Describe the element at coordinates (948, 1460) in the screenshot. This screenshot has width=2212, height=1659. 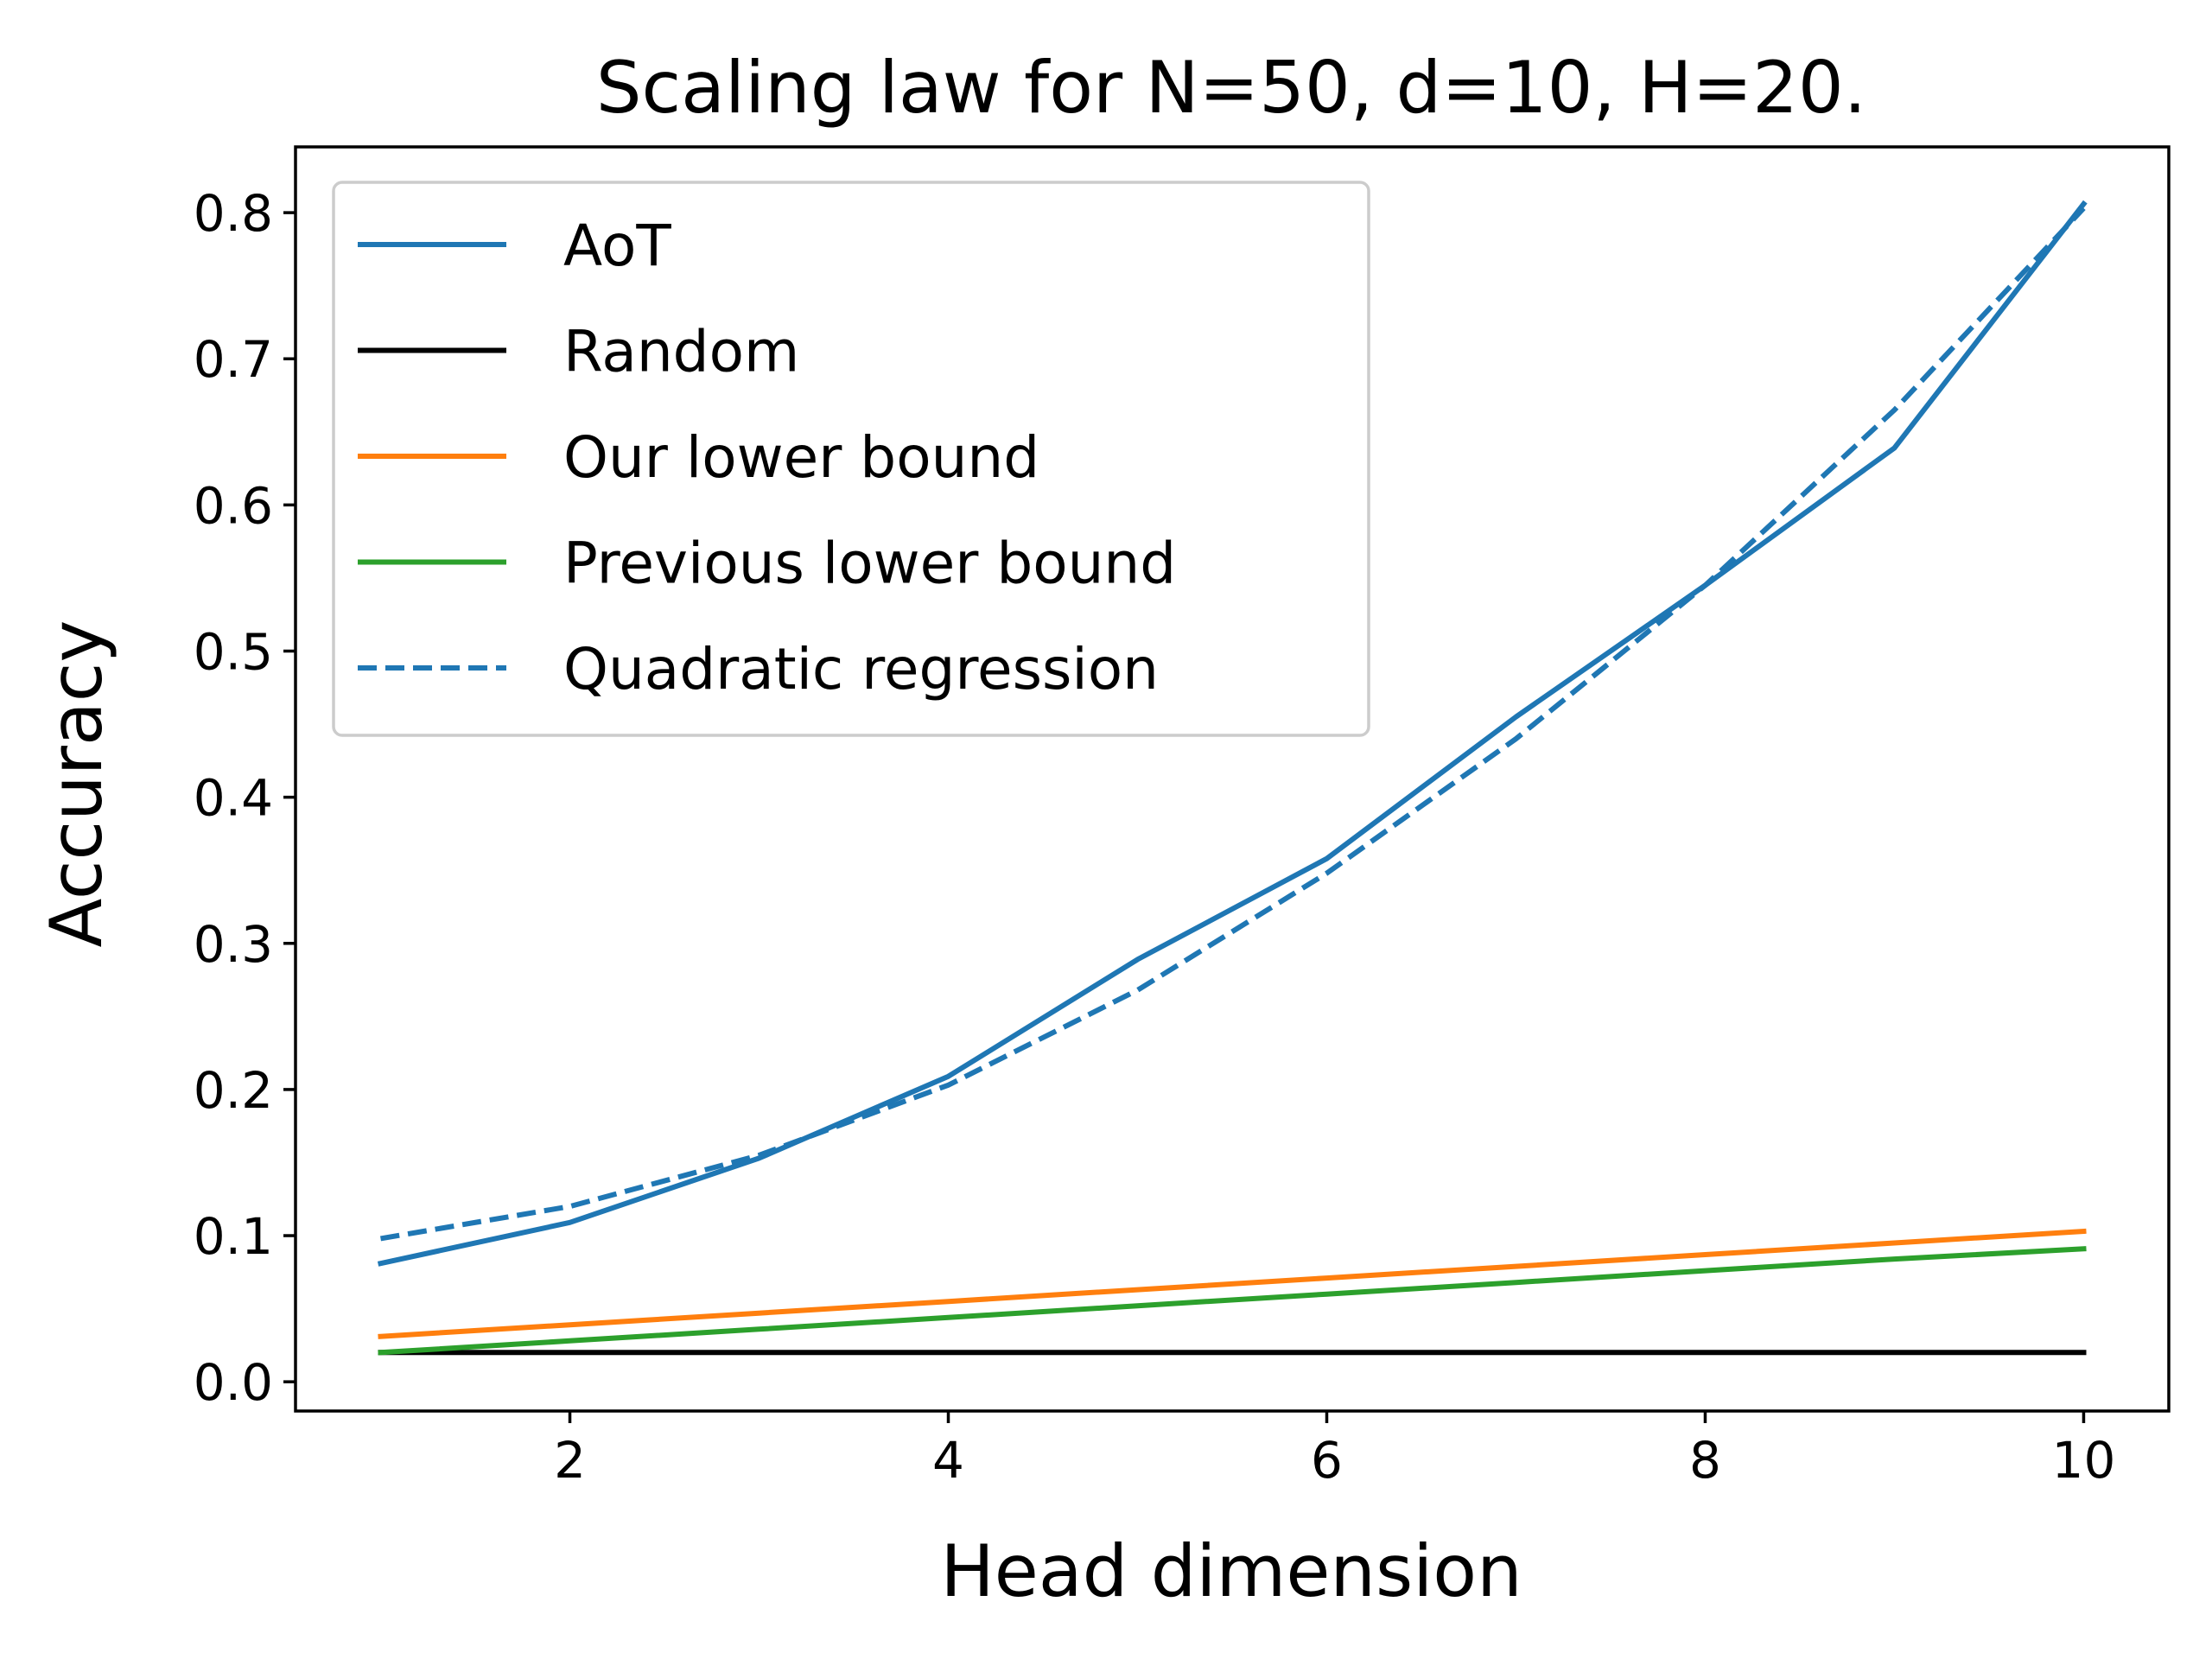
I see `x-tick-label: 4` at that location.